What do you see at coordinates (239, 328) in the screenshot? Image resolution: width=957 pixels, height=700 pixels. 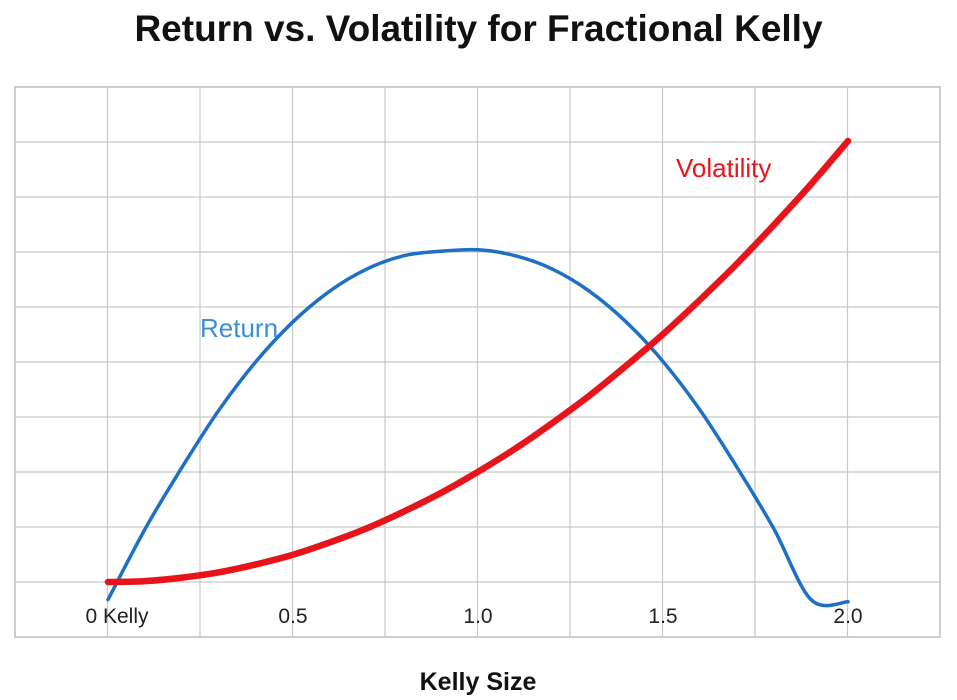 I see `series-label-return: Return` at bounding box center [239, 328].